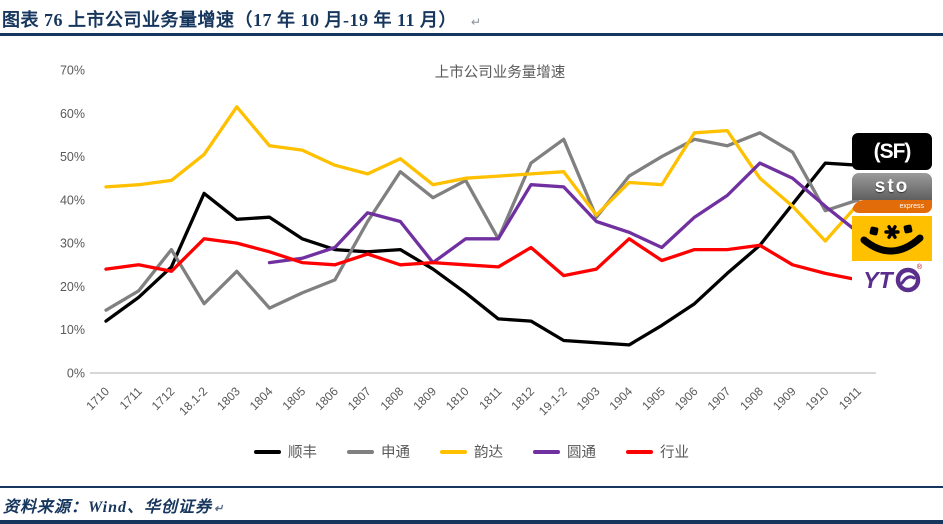 Image resolution: width=943 pixels, height=524 pixels. Describe the element at coordinates (424, 398) in the screenshot. I see `x-axis-tick-label: 1809` at that location.